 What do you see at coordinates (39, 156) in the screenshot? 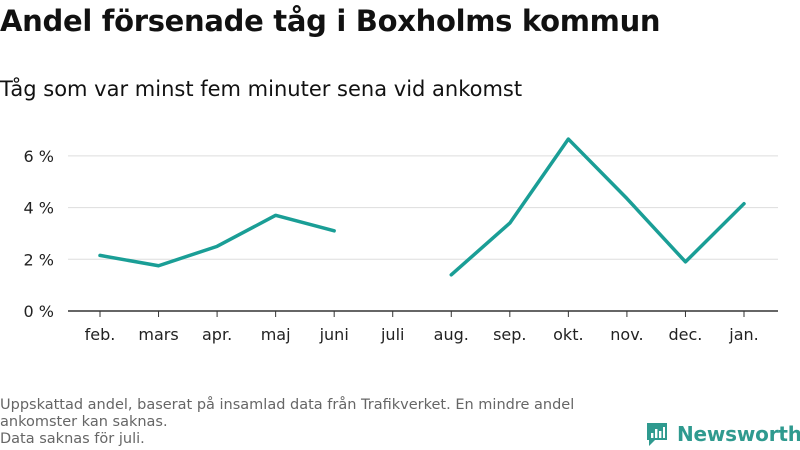
I see `y-tick-label: 6 %` at bounding box center [39, 156].